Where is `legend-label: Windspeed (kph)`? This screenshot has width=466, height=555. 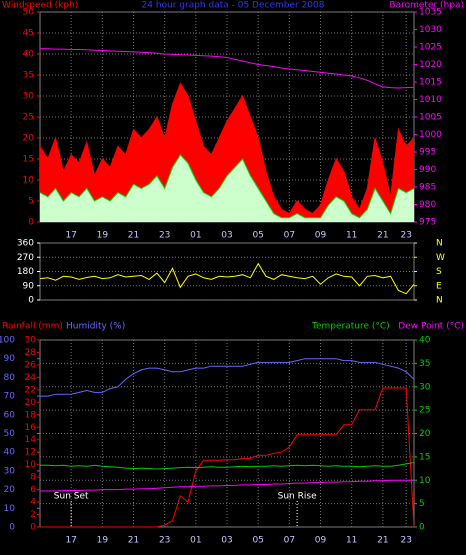
legend-label: Windspeed (kph) is located at coordinates (40, 6).